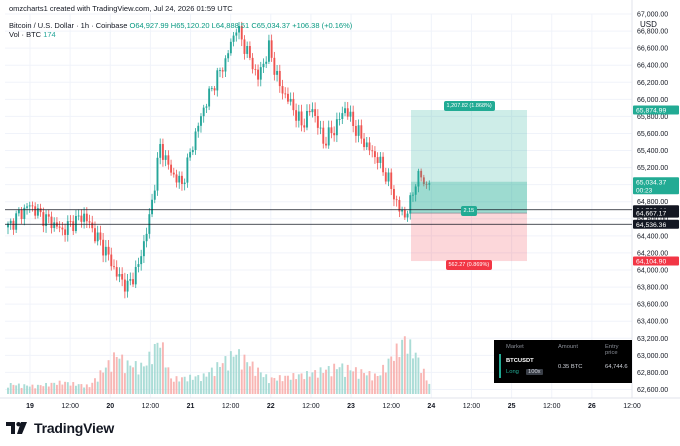 The image size is (680, 446). I want to click on y-tick-label: 63,600.00, so click(652, 305).